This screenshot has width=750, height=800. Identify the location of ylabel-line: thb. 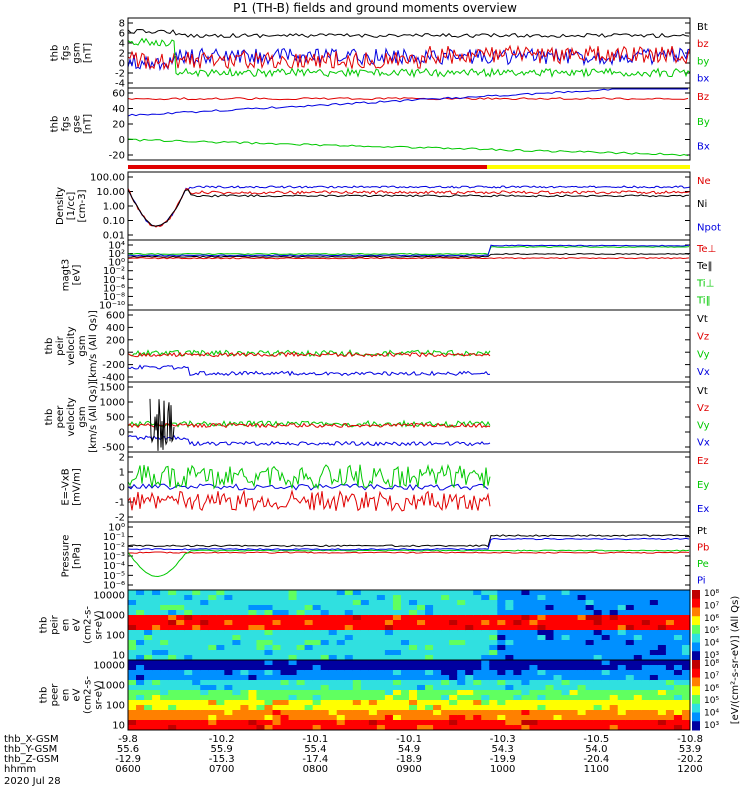
(44, 625).